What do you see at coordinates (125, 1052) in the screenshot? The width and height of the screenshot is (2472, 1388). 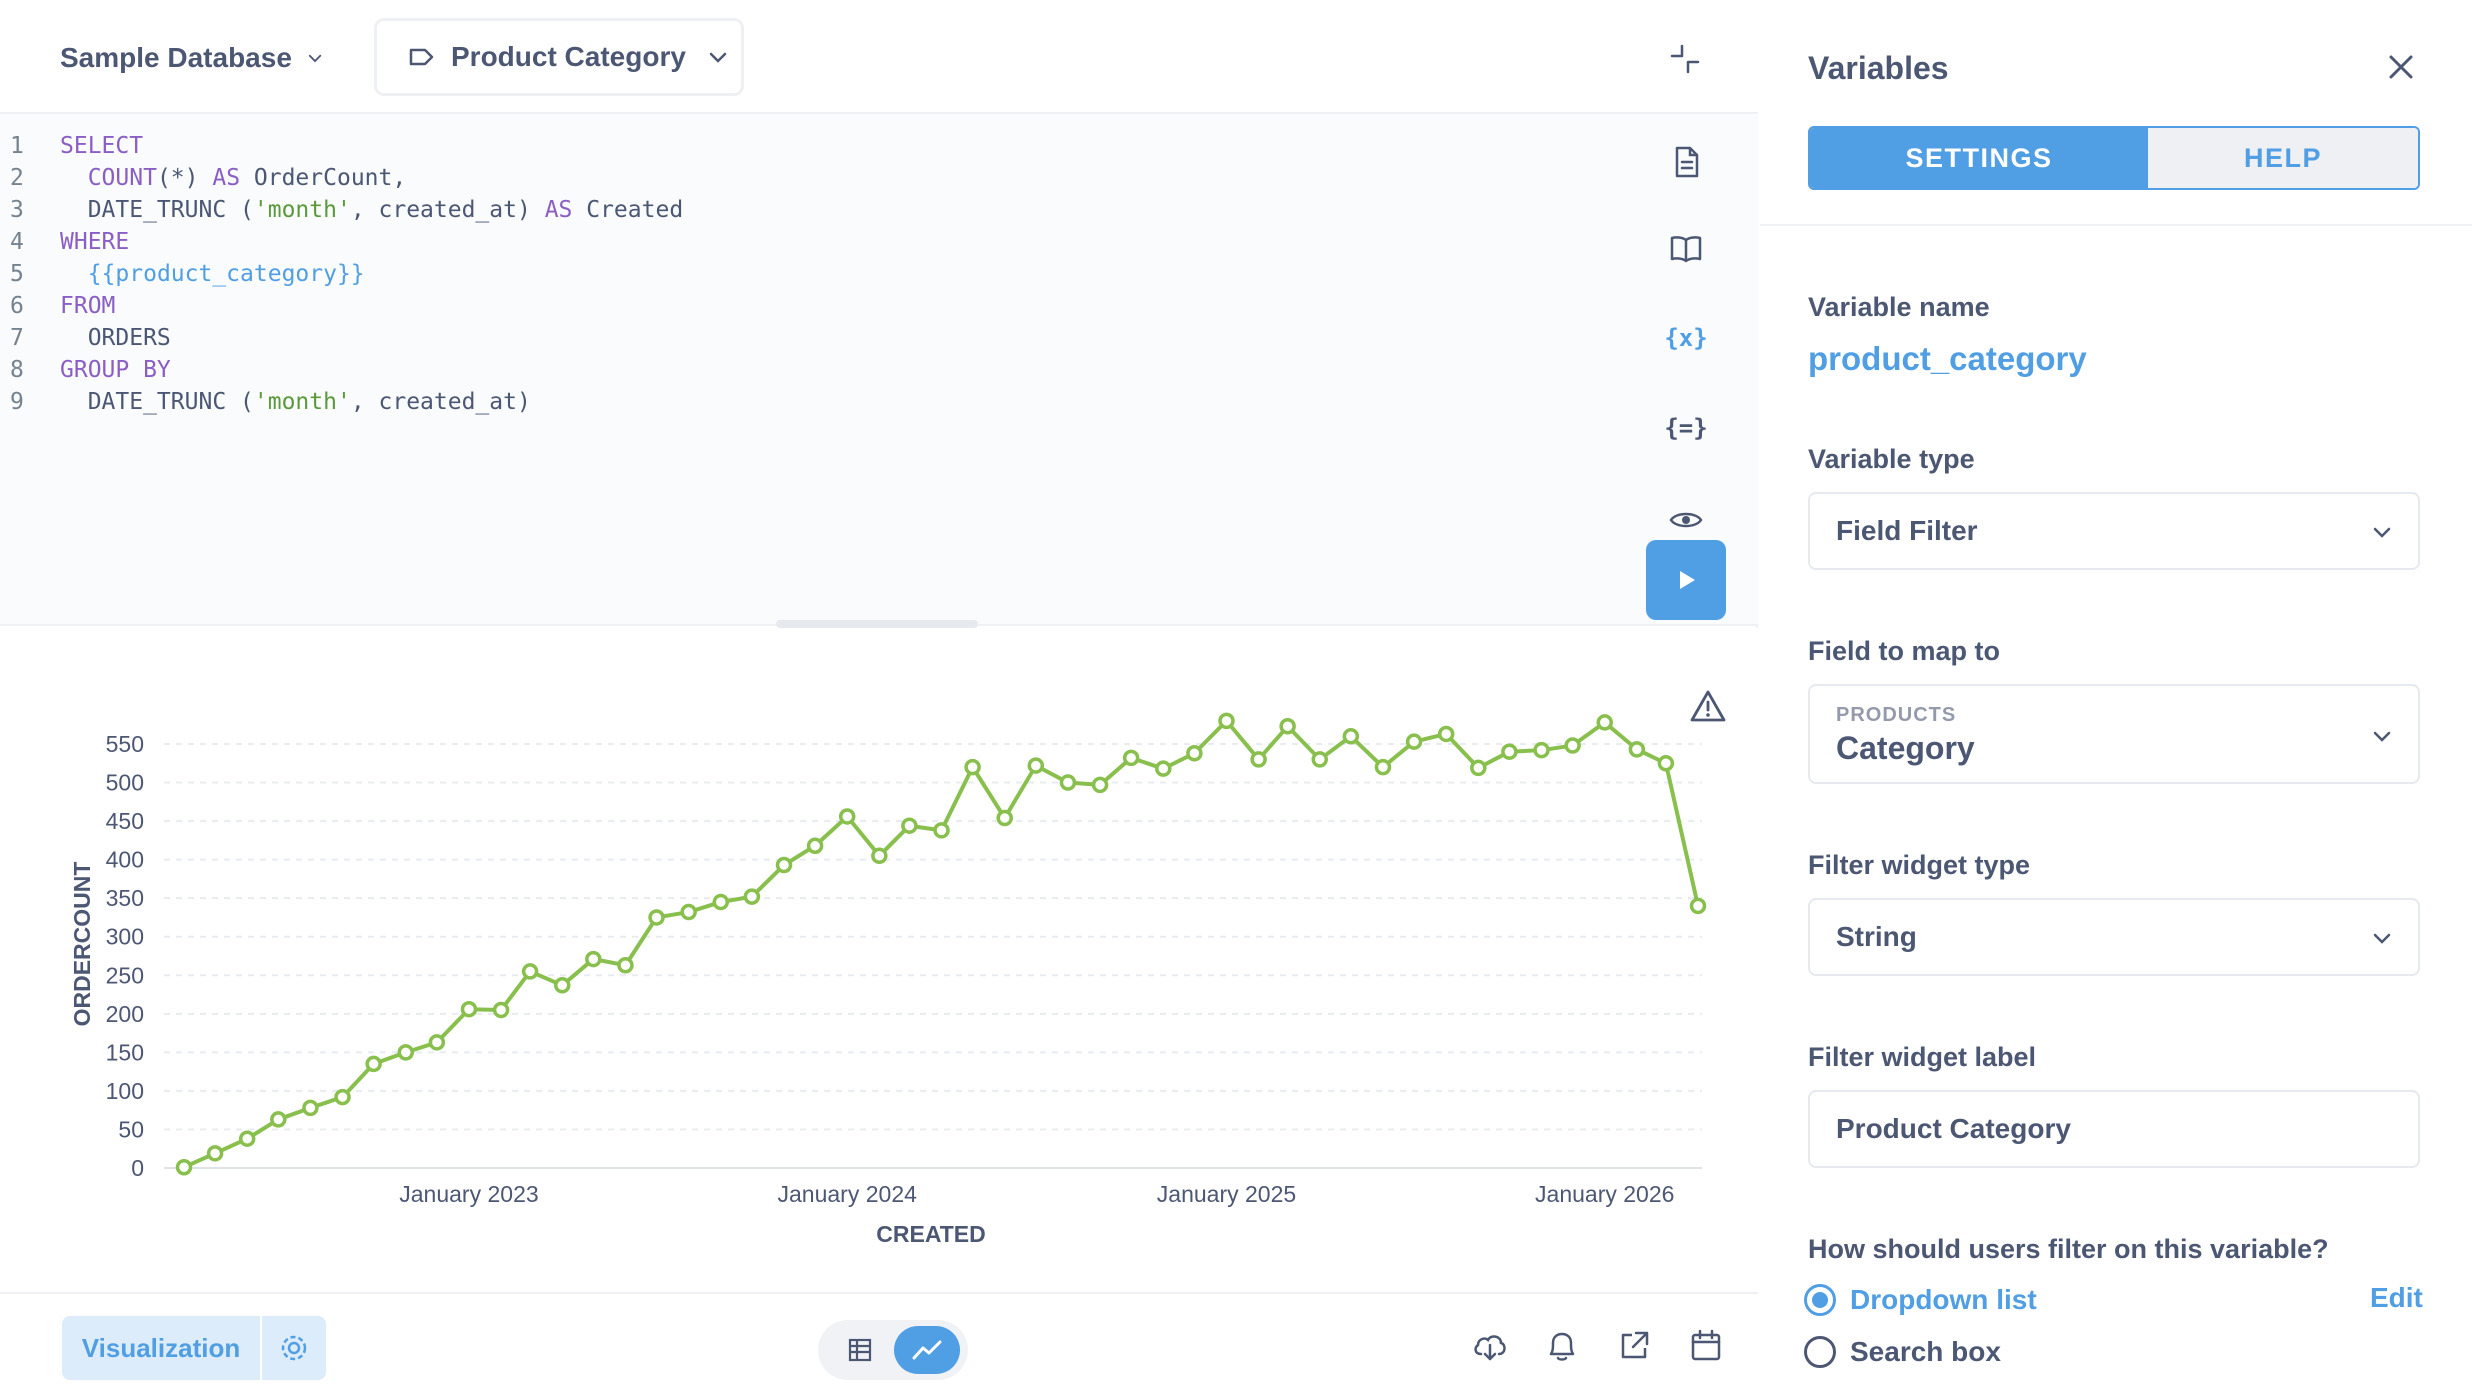 I see `y-tick-label: 150` at bounding box center [125, 1052].